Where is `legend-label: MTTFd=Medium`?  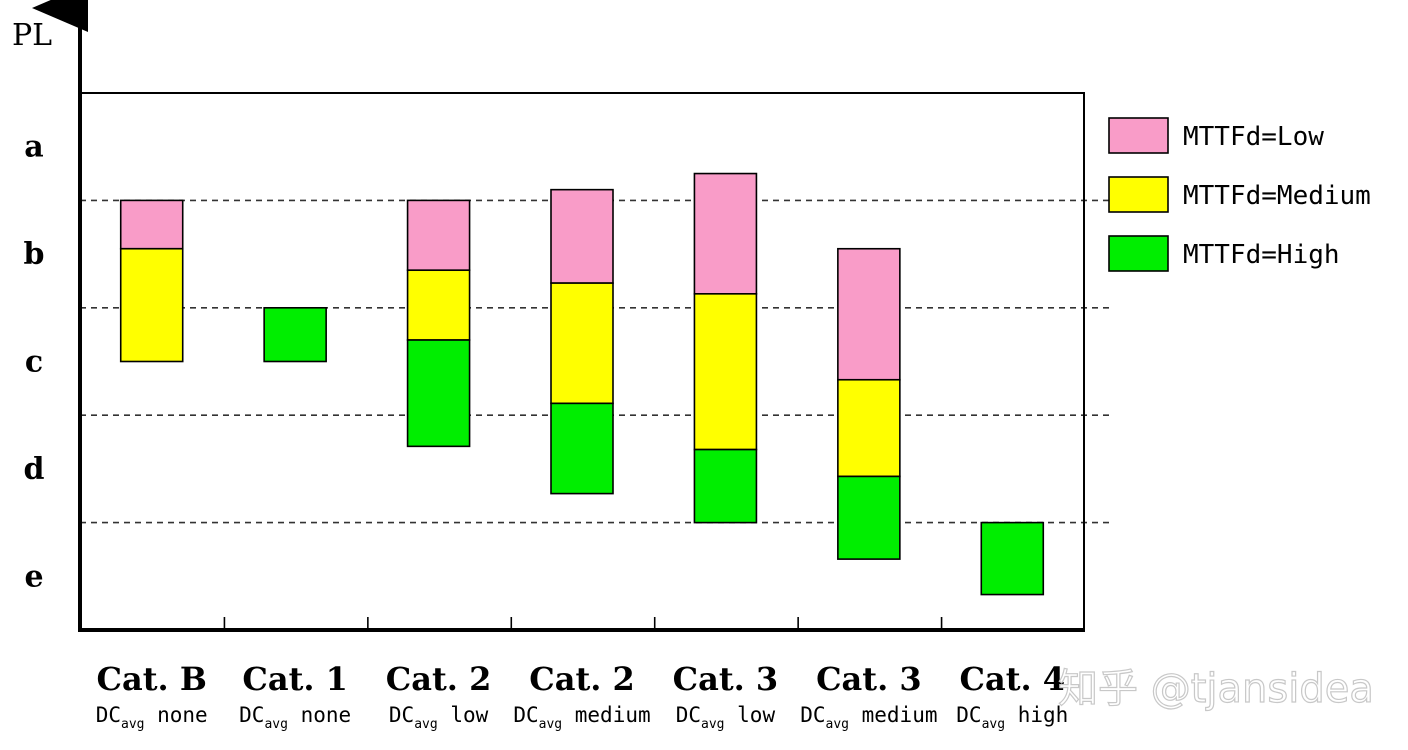 legend-label: MTTFd=Medium is located at coordinates (1277, 196).